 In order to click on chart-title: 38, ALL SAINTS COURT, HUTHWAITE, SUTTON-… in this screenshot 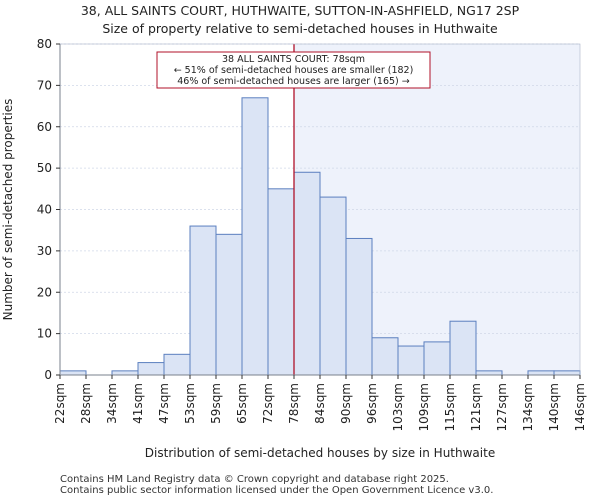, I will do `click(300, 10)`.